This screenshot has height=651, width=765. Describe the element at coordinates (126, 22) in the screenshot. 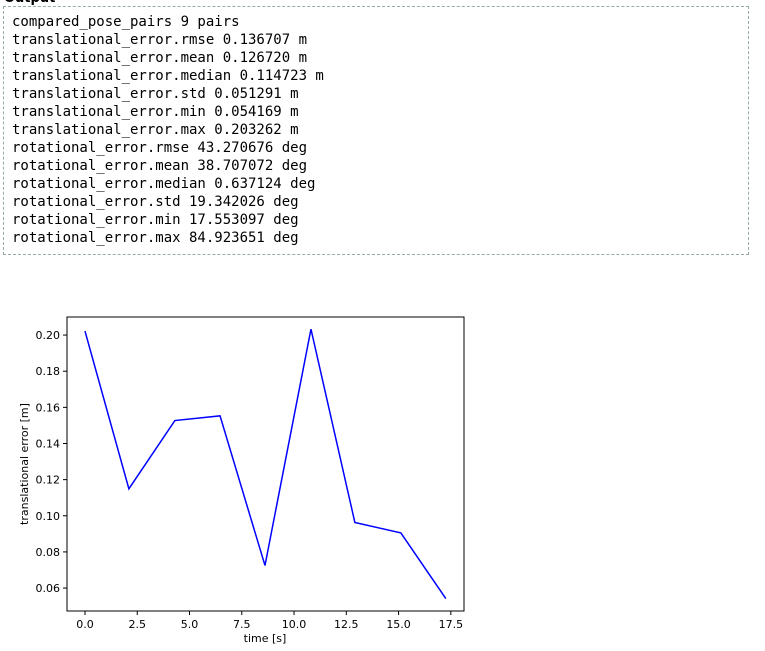

I see `output-line: compared_pose_pairs 9 pairs` at that location.